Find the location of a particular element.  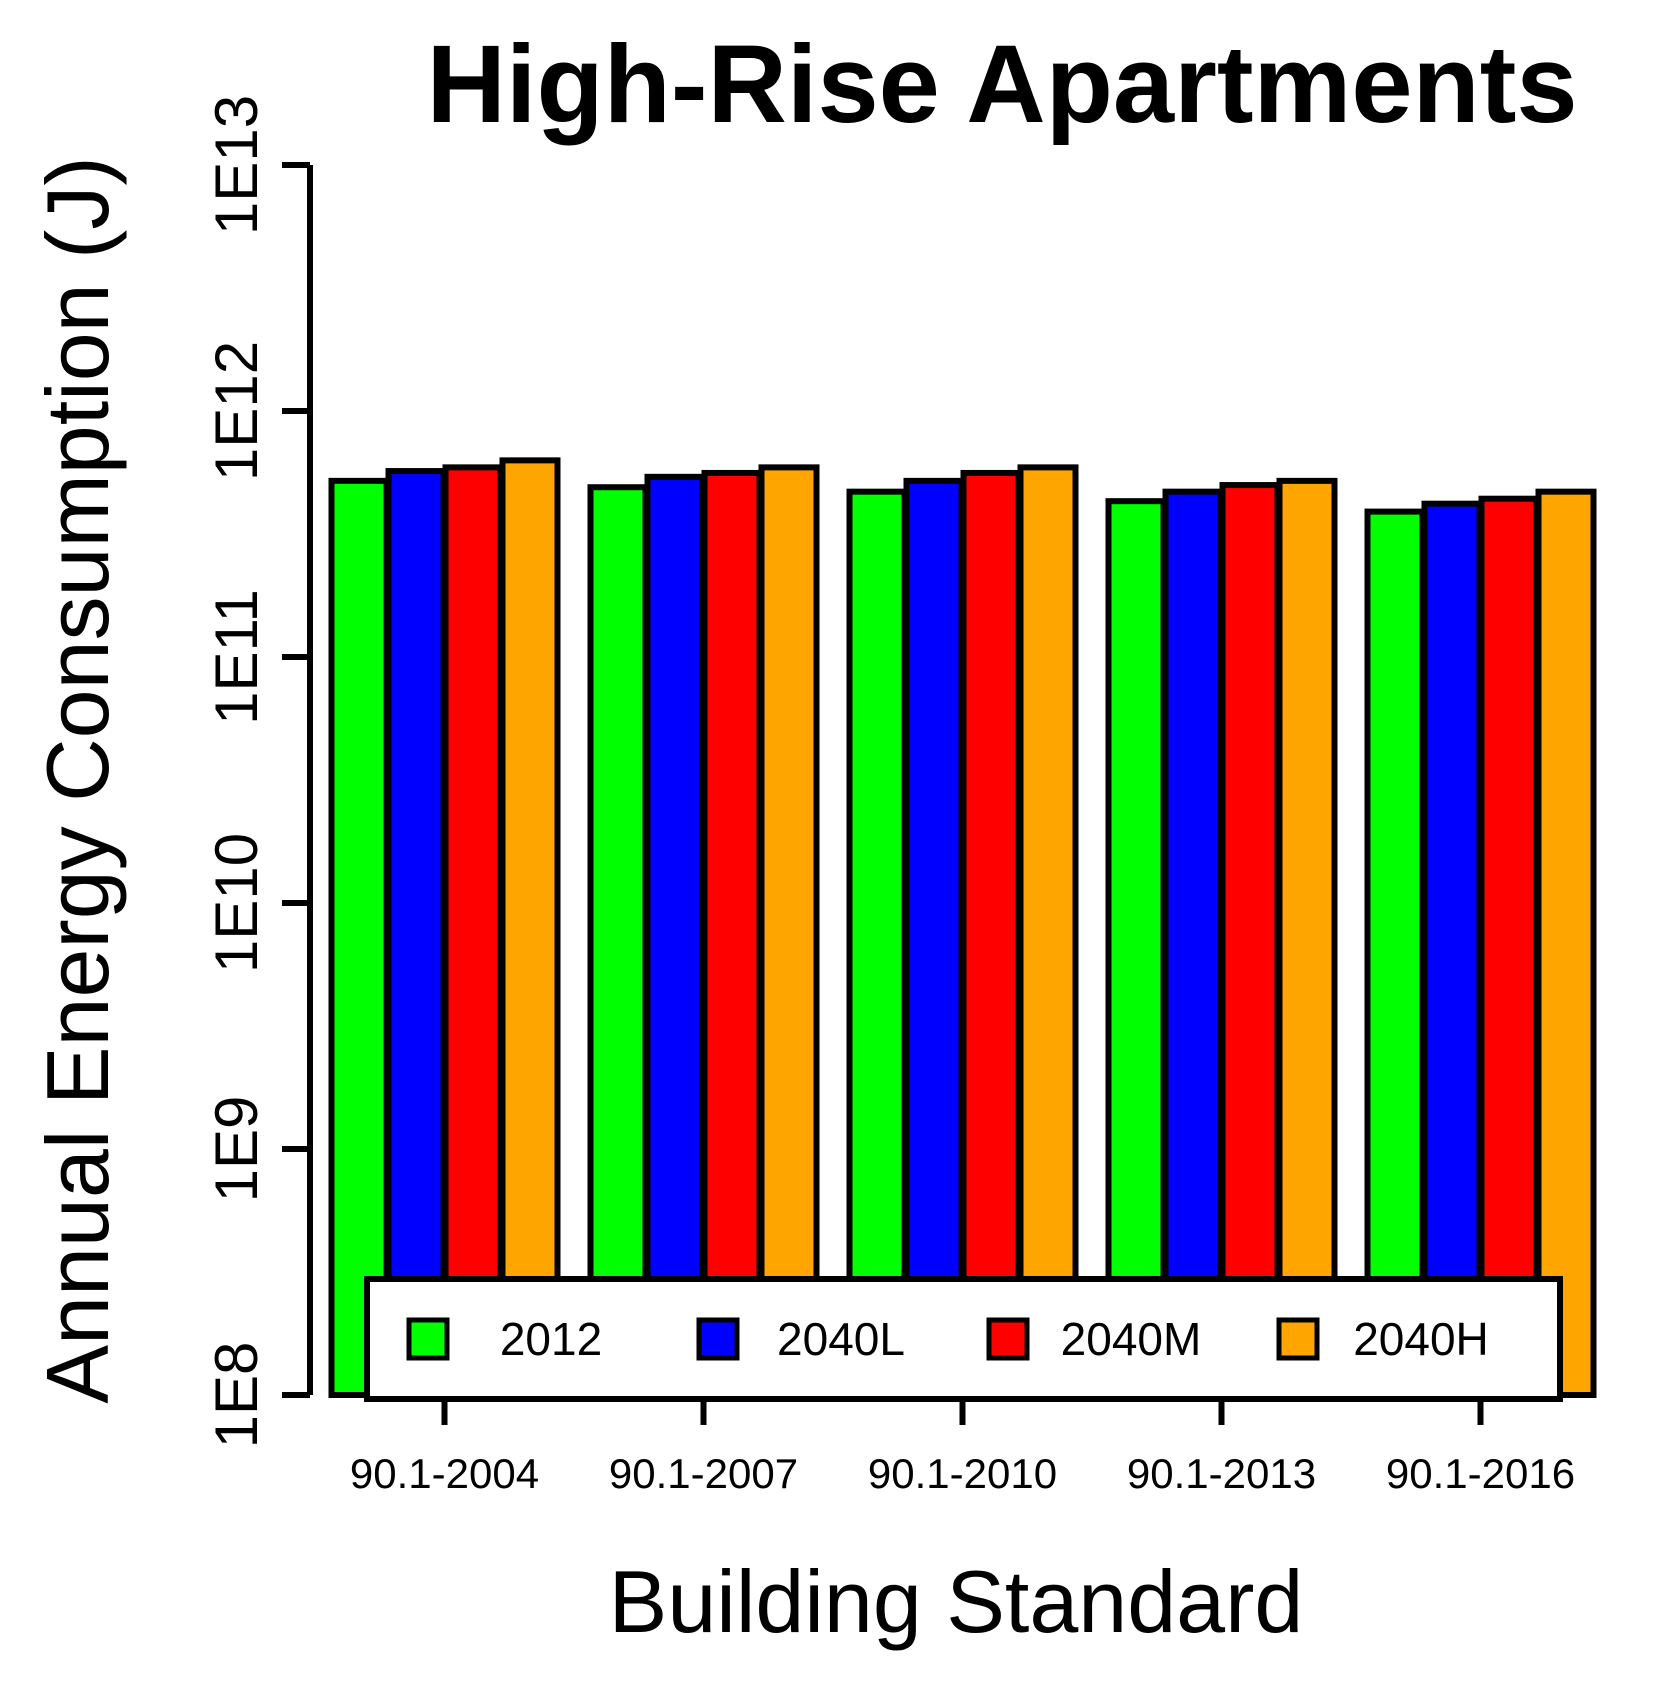

bar-90.1-2016-2040M is located at coordinates (1509, 946).